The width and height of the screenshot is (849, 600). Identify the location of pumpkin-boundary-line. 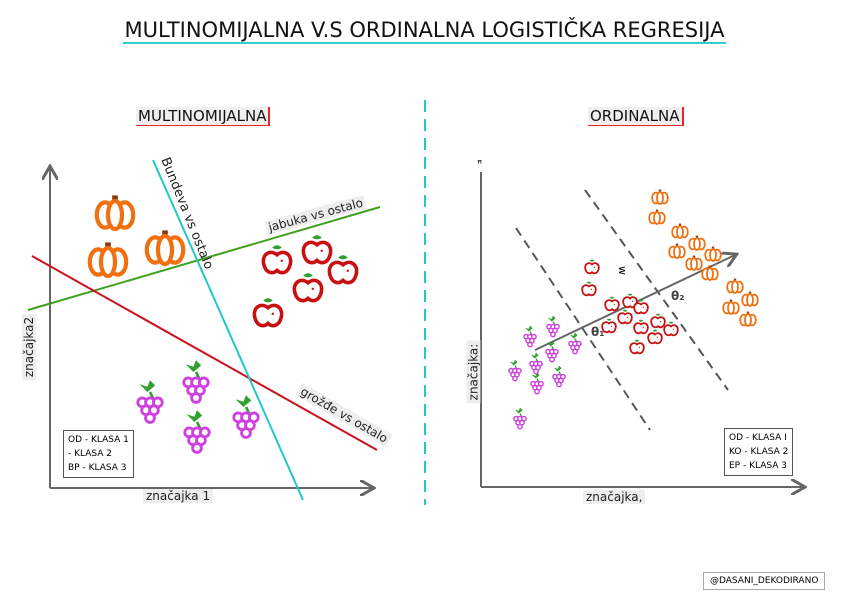
(228, 330).